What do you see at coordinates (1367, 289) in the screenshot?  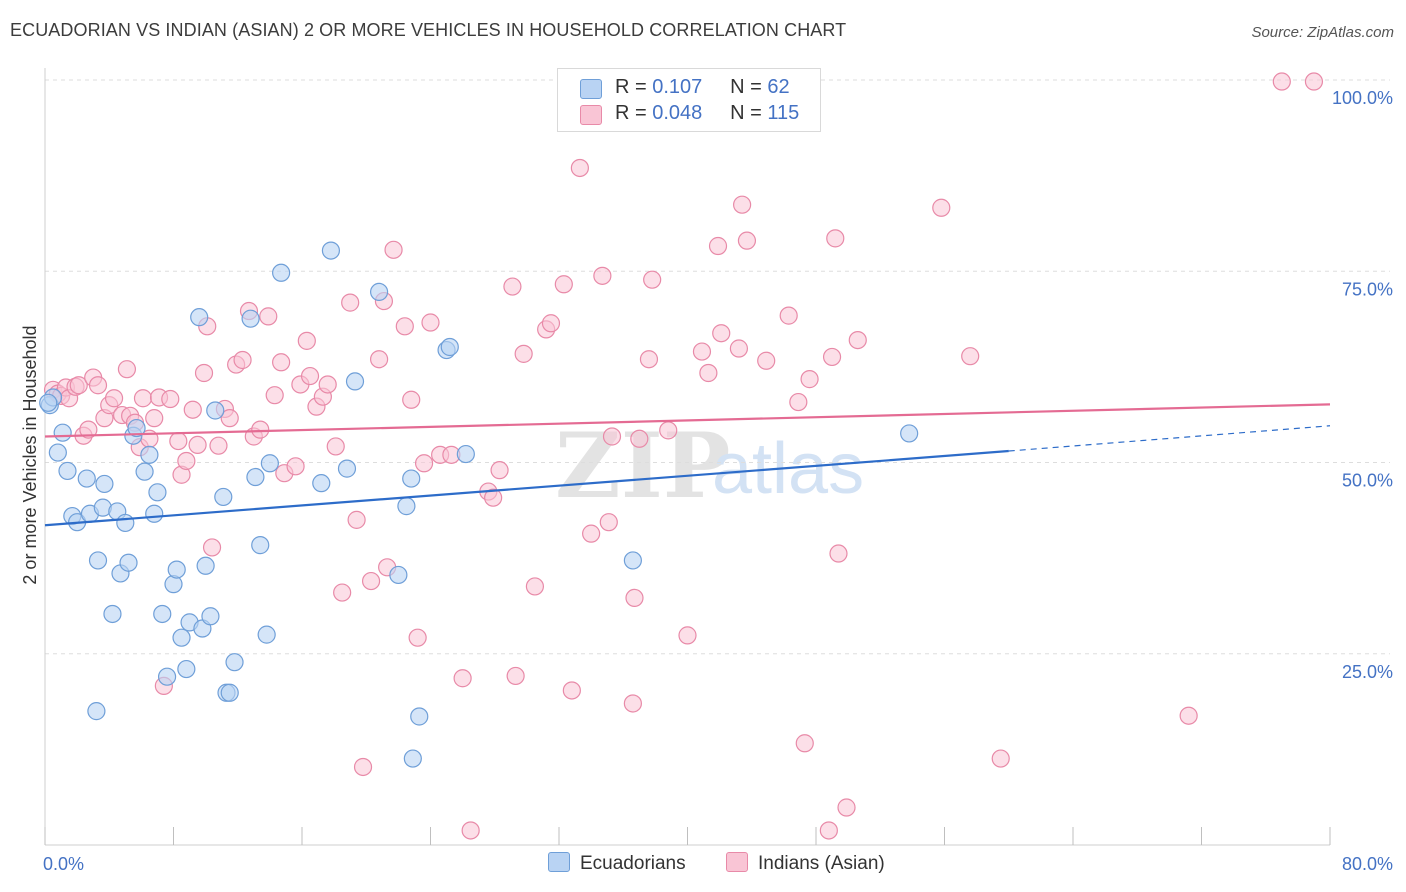 I see `y-tick-label: 75.0%` at bounding box center [1367, 289].